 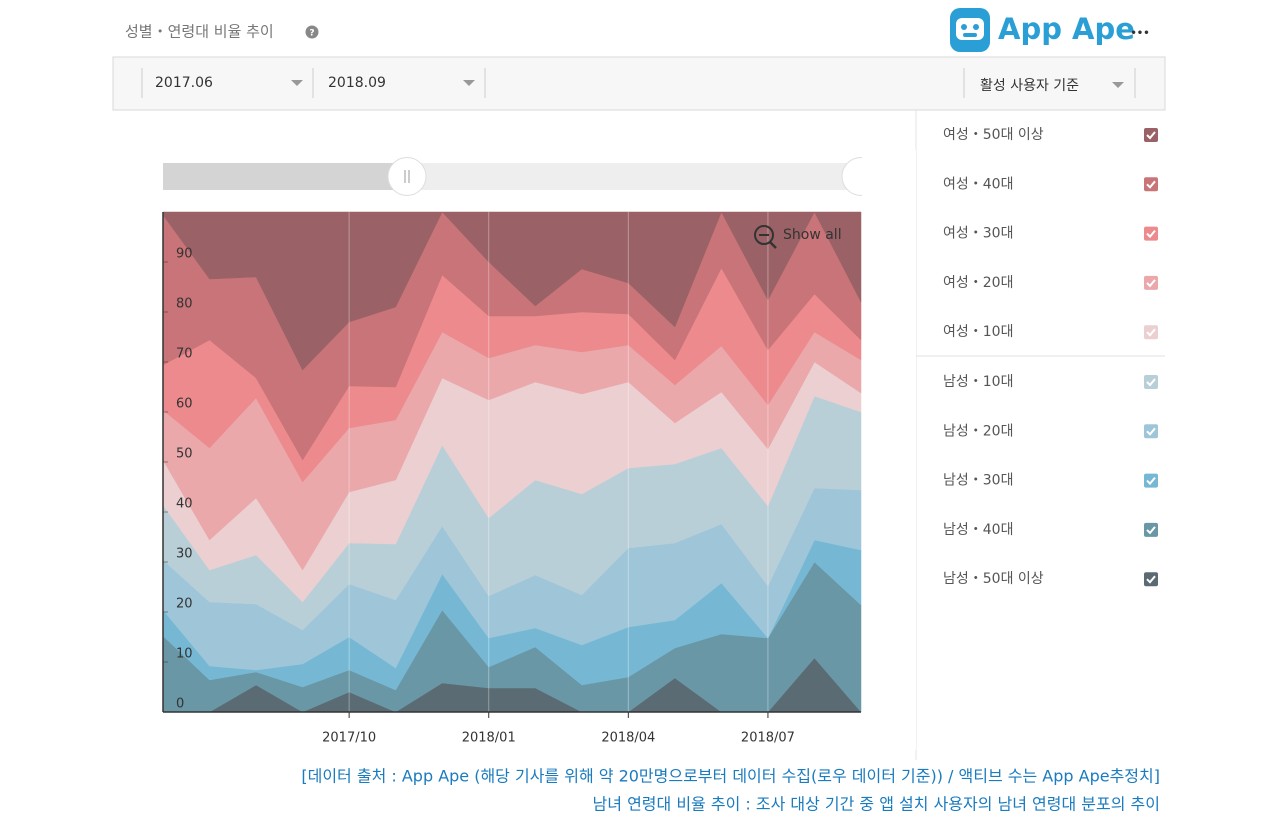 I want to click on x-tick-label: 2017/10, so click(x=349, y=738).